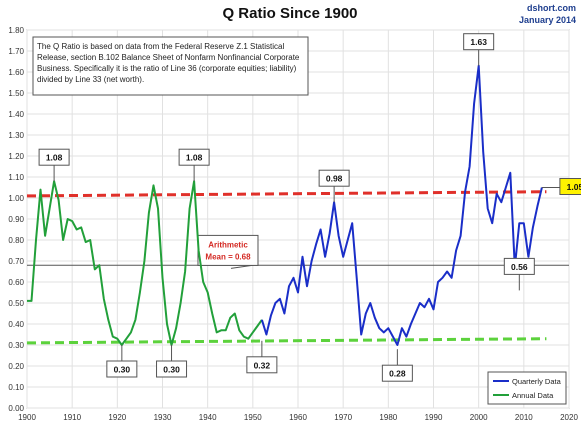 This screenshot has width=581, height=432. What do you see at coordinates (343, 417) in the screenshot?
I see `x-tick-label: 1970` at bounding box center [343, 417].